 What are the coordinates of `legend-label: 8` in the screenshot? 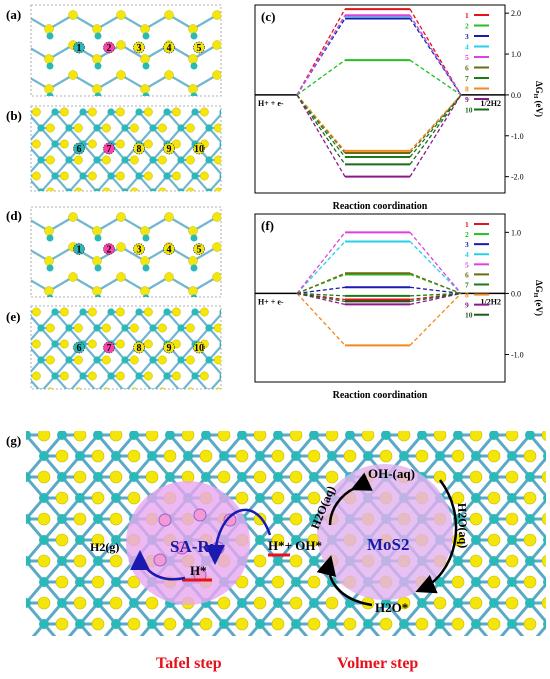 It's located at (467, 89).